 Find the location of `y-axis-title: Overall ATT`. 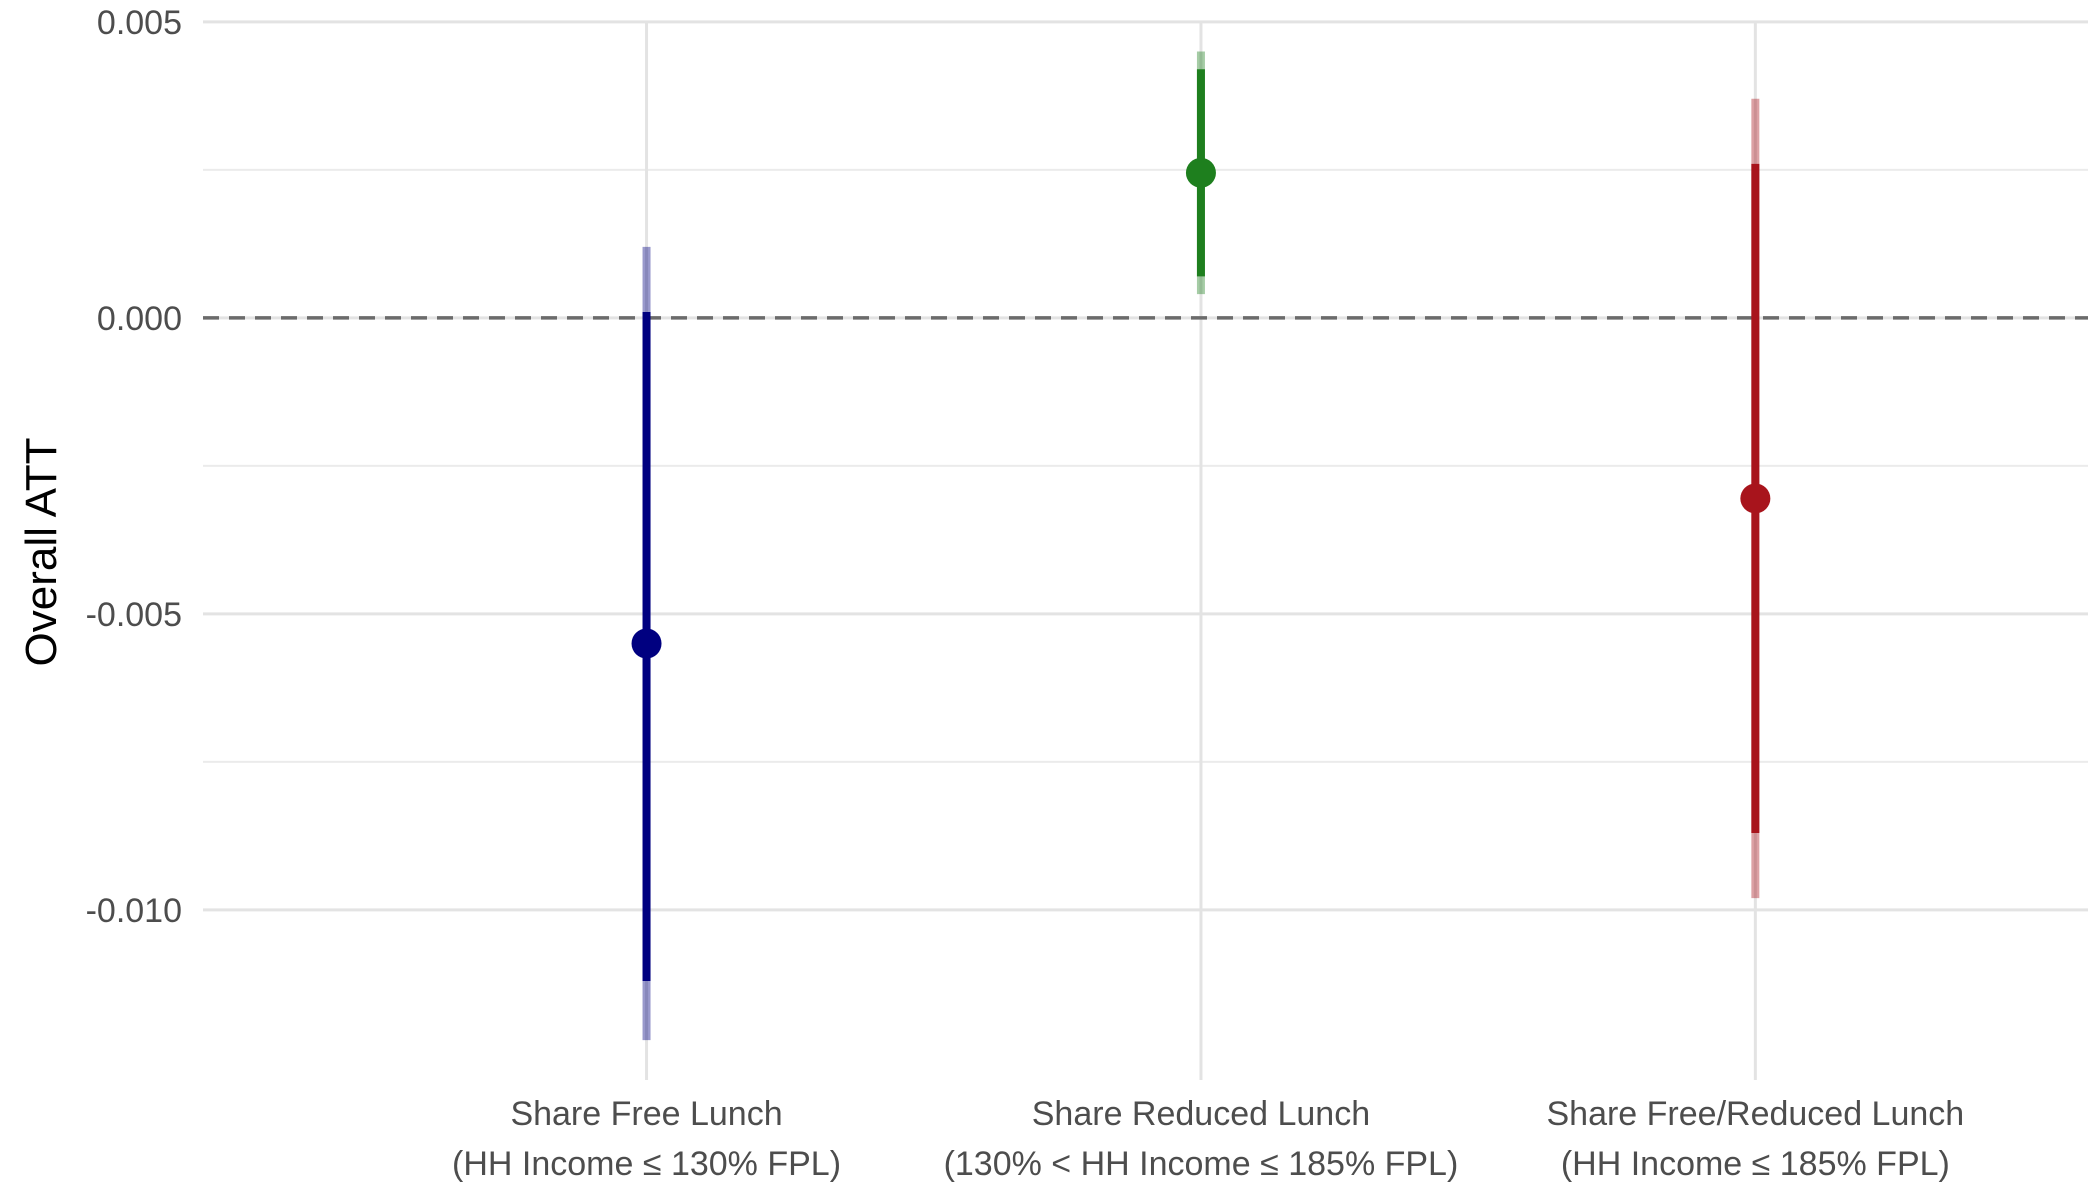

y-axis-title: Overall ATT is located at coordinates (41, 551).